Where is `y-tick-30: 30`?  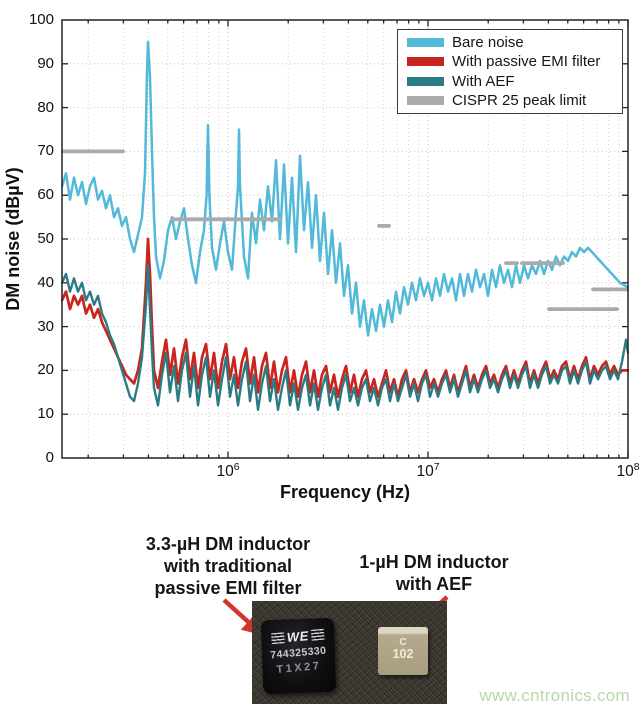 y-tick-30: 30 is located at coordinates (45, 326).